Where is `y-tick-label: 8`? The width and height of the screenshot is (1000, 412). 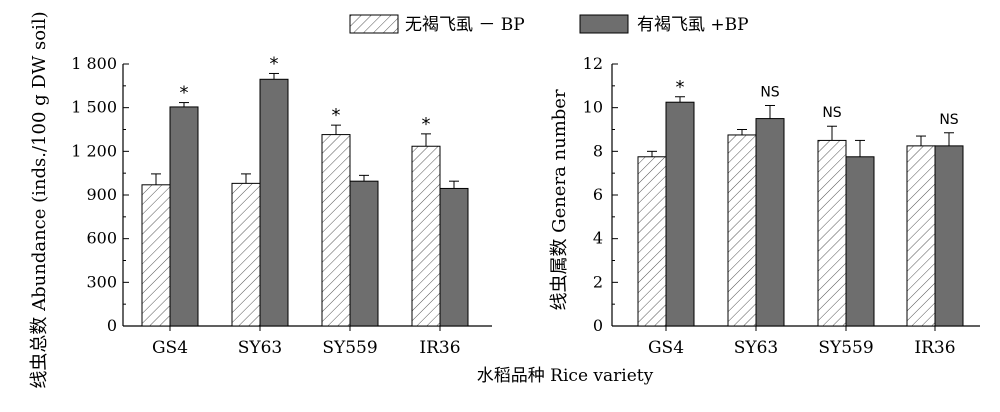
y-tick-label: 8 is located at coordinates (598, 150).